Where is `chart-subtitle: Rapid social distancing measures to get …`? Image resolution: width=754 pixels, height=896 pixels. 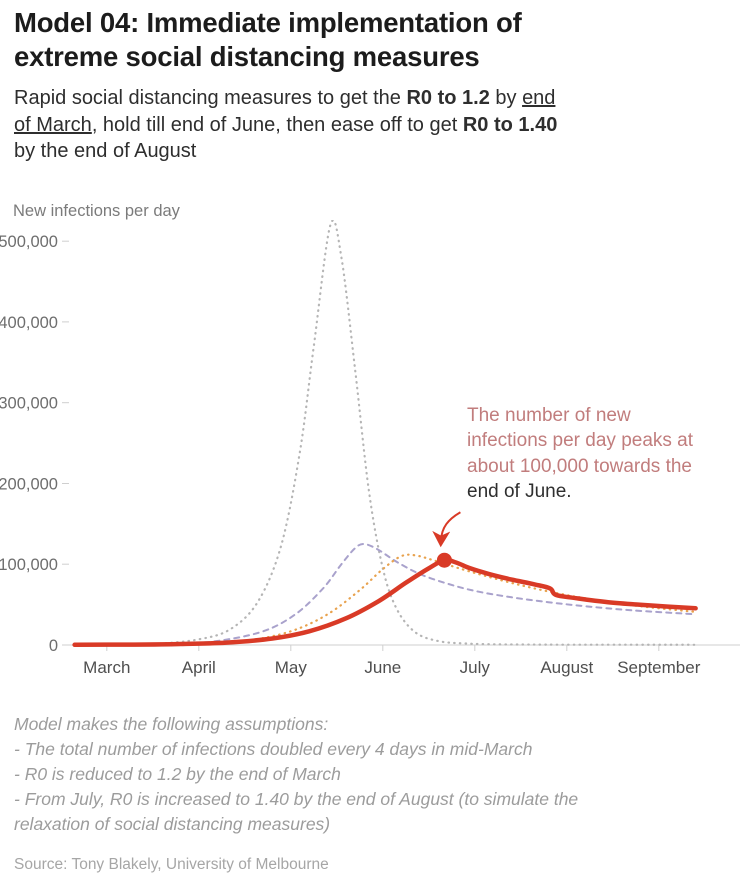
chart-subtitle: Rapid social distancing measures to get … is located at coordinates (380, 125).